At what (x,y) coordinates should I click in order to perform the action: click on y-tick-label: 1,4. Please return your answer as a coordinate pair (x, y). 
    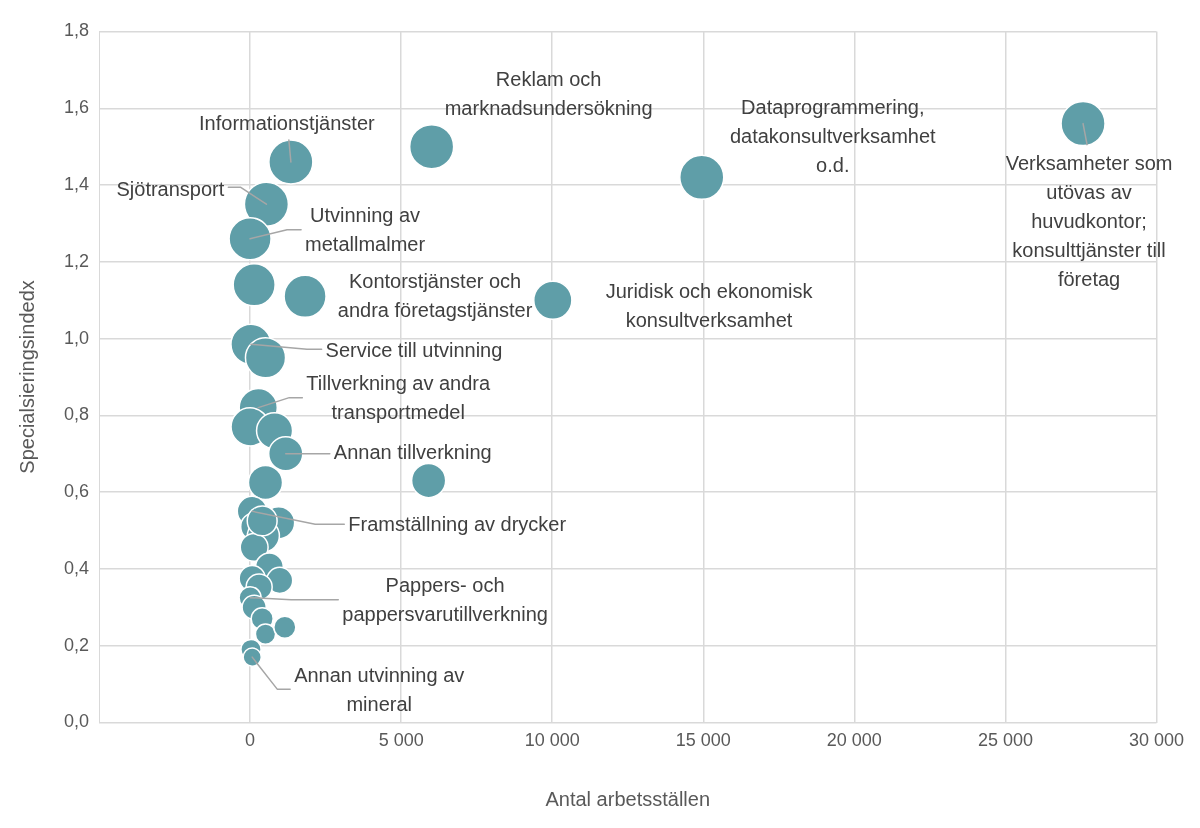
    Looking at the image, I should click on (76, 184).